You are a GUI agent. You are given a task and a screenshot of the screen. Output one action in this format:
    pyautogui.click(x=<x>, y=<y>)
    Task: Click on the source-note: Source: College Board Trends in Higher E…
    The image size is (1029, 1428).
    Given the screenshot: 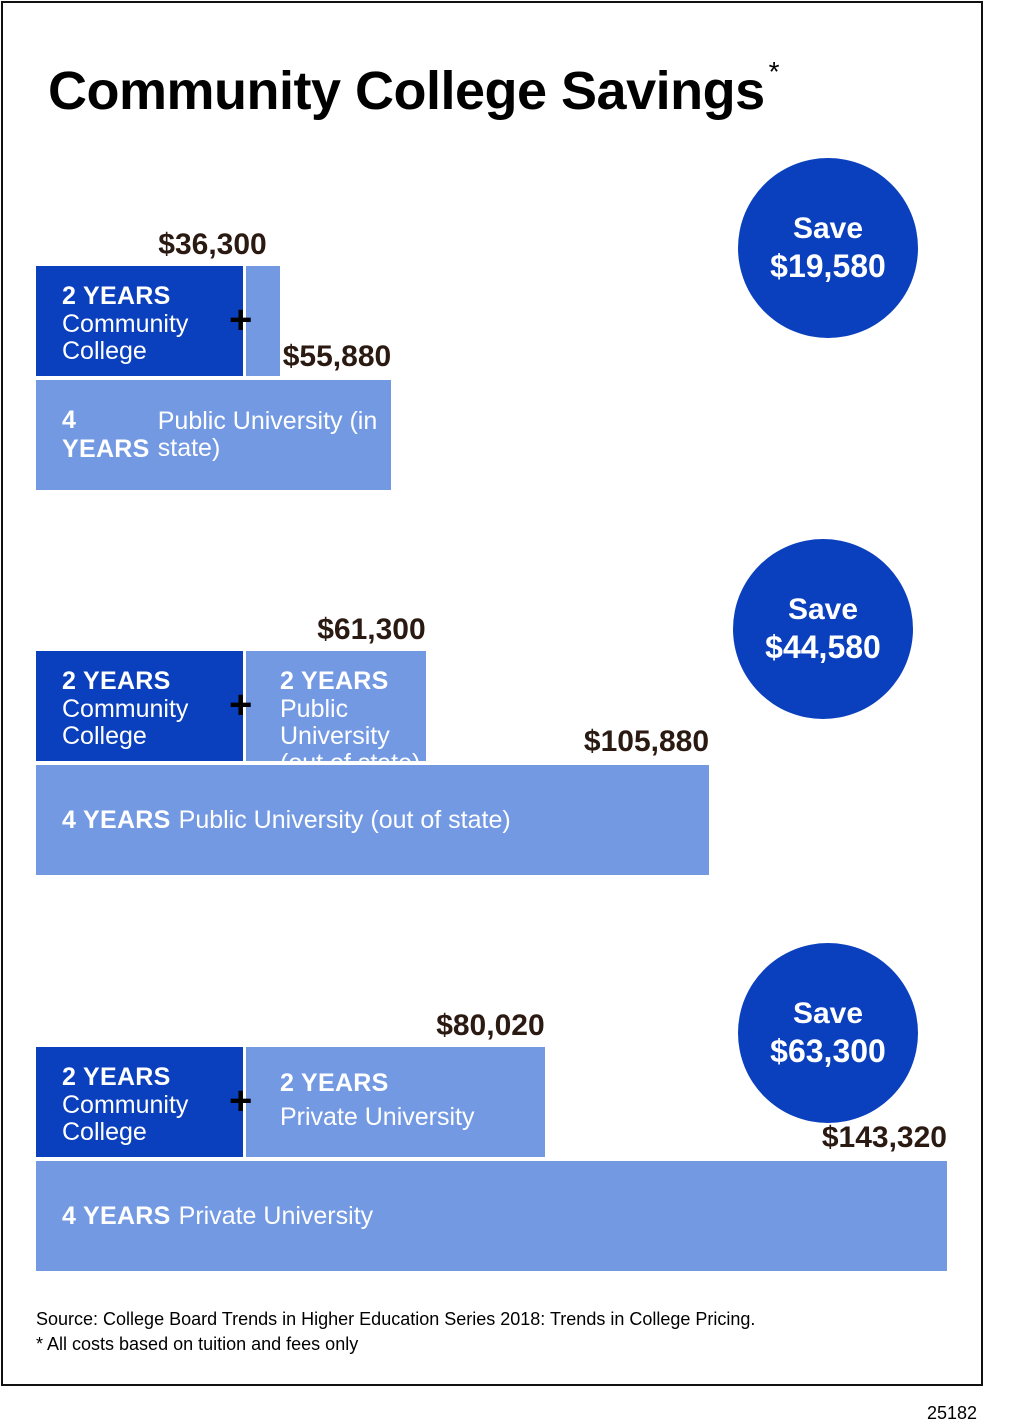 What is the action you would take?
    pyautogui.click(x=396, y=1319)
    